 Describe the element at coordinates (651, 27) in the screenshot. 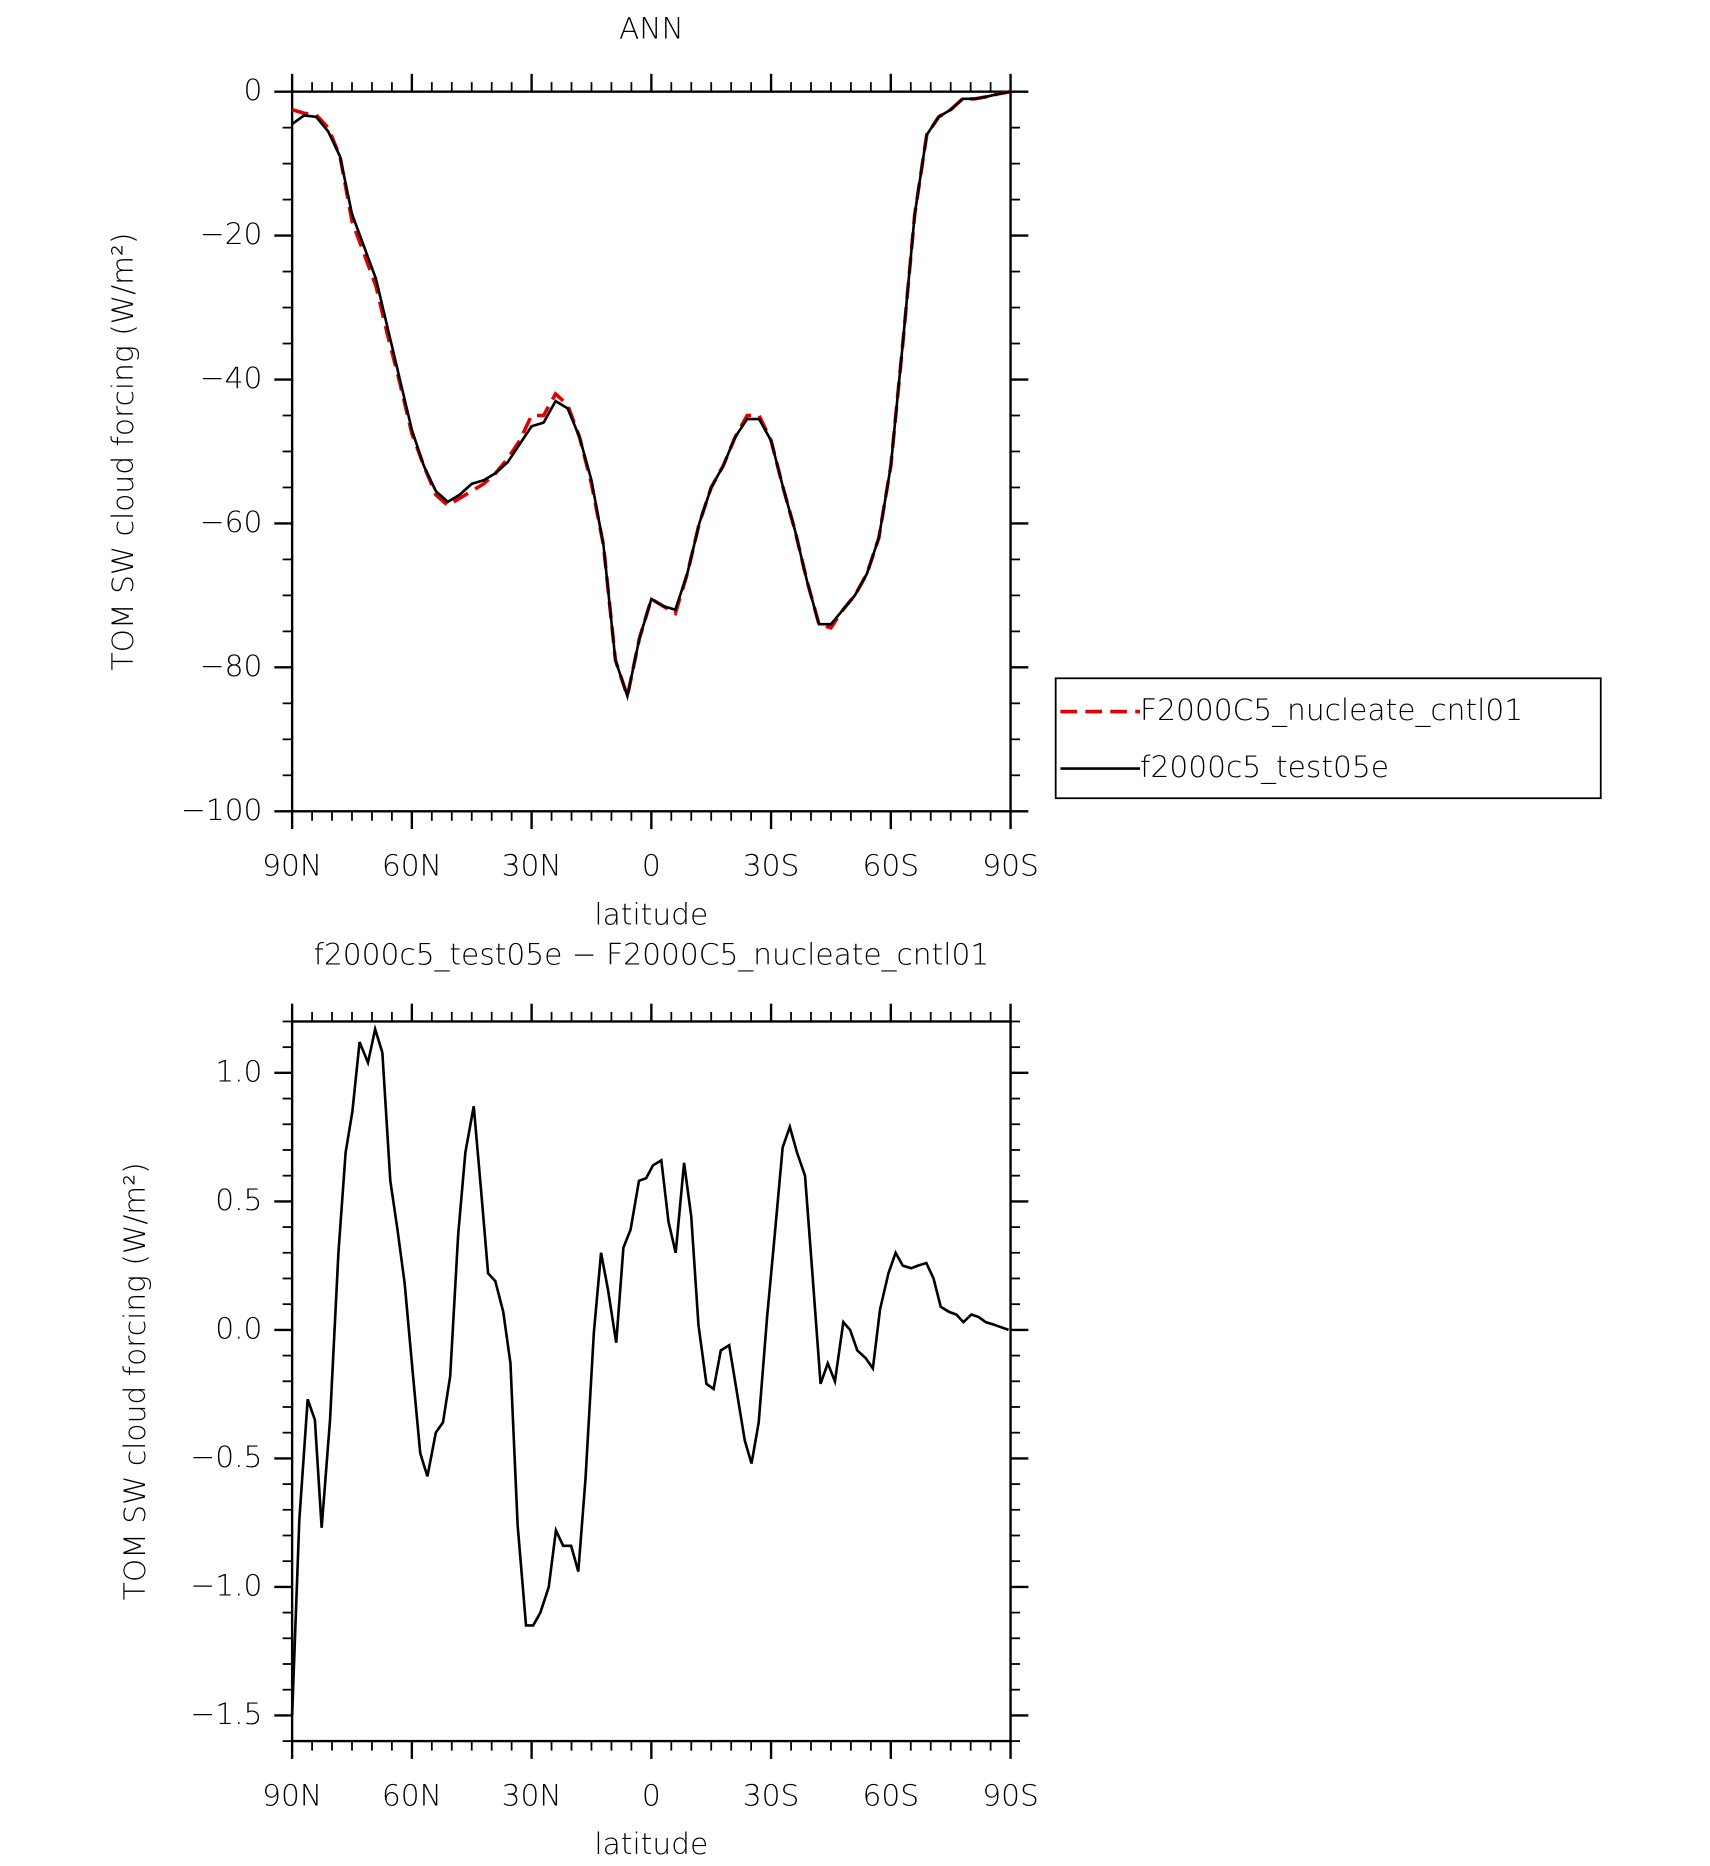

I see `chart-title: ANN` at that location.